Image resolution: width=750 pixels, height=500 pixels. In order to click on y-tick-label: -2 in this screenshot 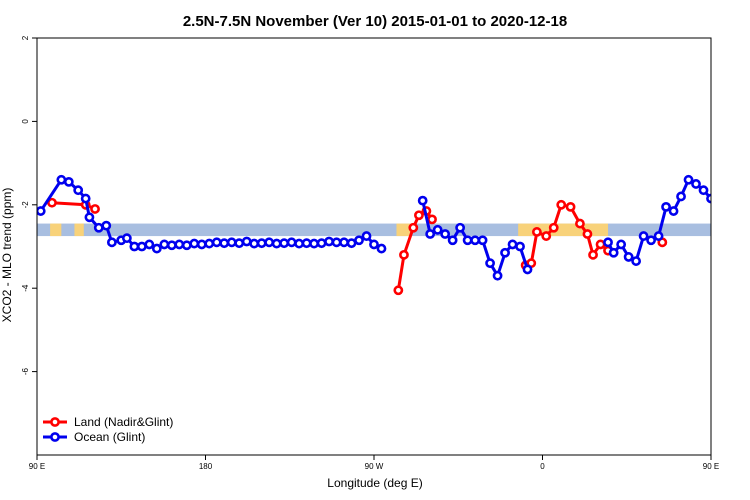, I will do `click(25, 205)`.